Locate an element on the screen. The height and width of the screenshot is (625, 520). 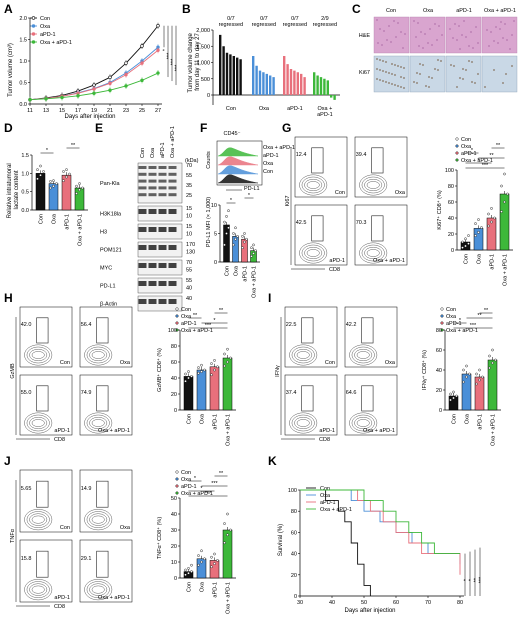
pH-yaxis-label: GzMB is located at coordinates (13, 371).